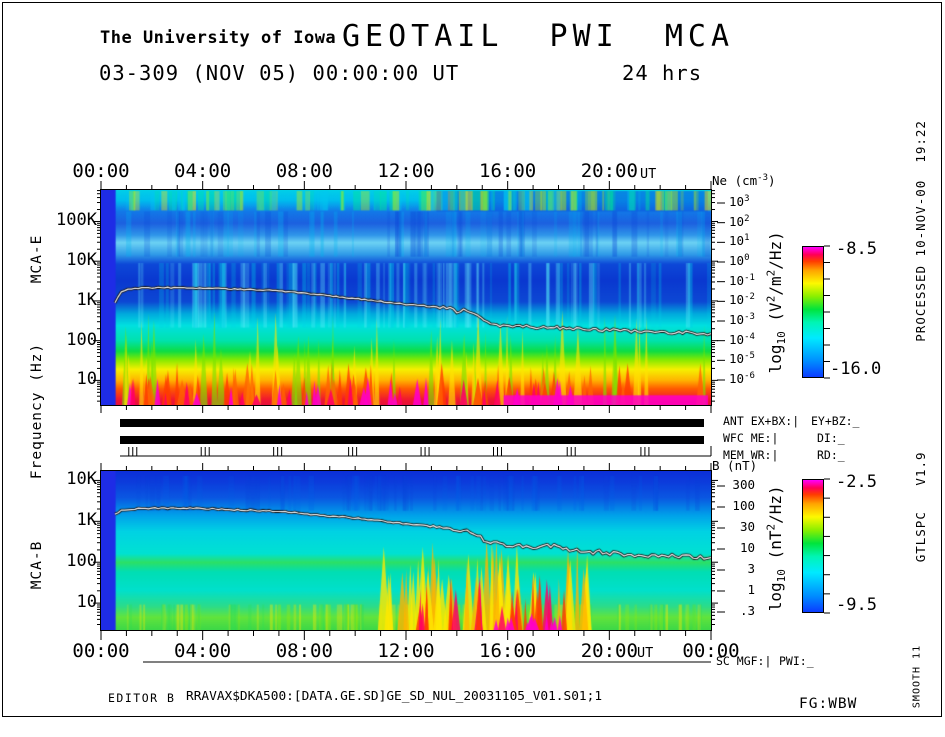 This screenshot has height=737, width=945. What do you see at coordinates (742, 300) in the screenshot?
I see `ne-scale-label: 10-2` at bounding box center [742, 300].